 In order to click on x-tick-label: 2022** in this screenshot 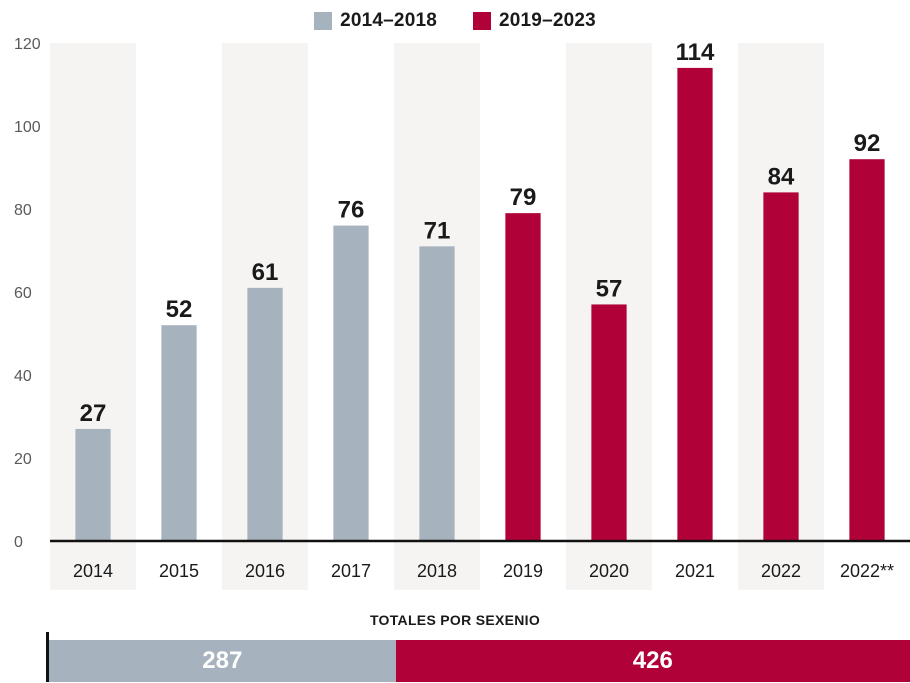, I will do `click(867, 571)`.